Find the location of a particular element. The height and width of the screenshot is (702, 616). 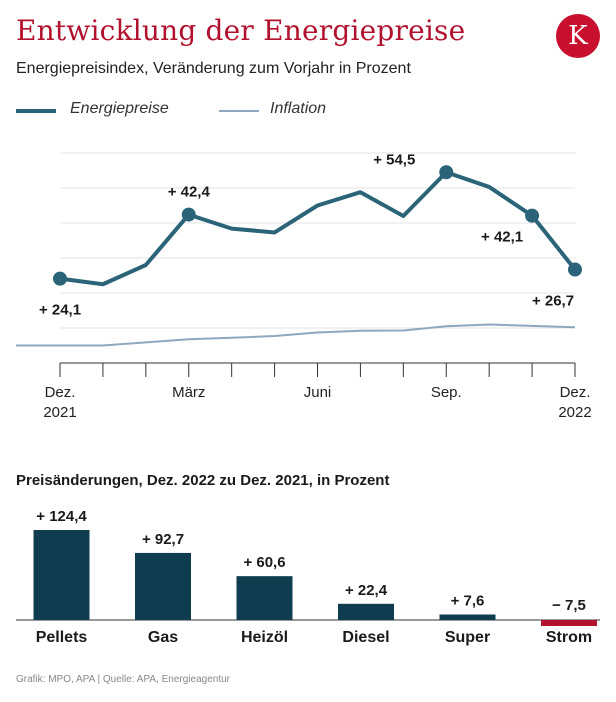

bar-gas is located at coordinates (163, 586).